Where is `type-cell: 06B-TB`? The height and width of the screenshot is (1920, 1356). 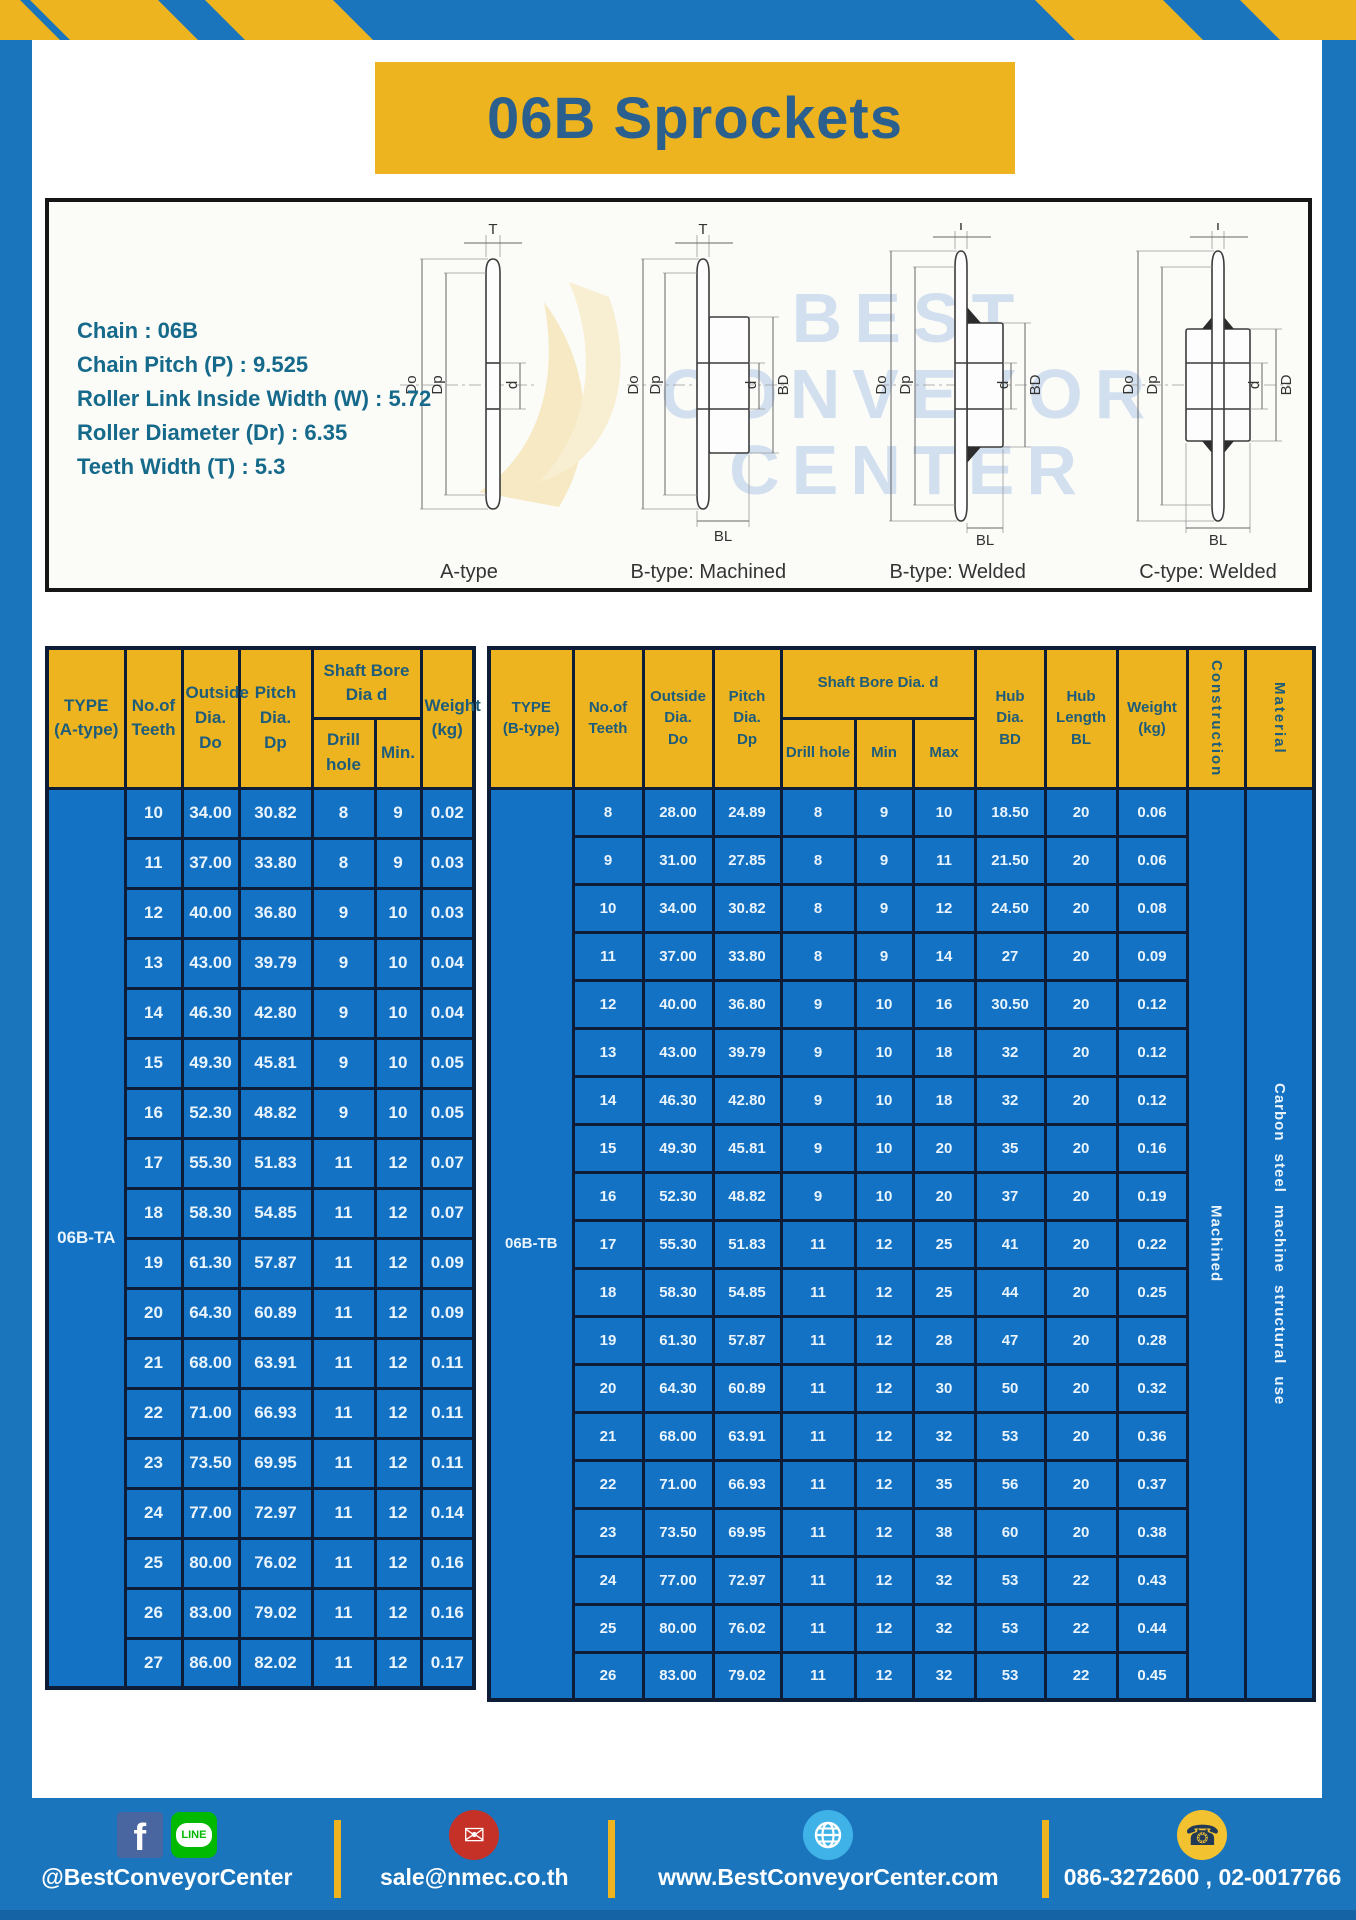 type-cell: 06B-TB is located at coordinates (531, 1244).